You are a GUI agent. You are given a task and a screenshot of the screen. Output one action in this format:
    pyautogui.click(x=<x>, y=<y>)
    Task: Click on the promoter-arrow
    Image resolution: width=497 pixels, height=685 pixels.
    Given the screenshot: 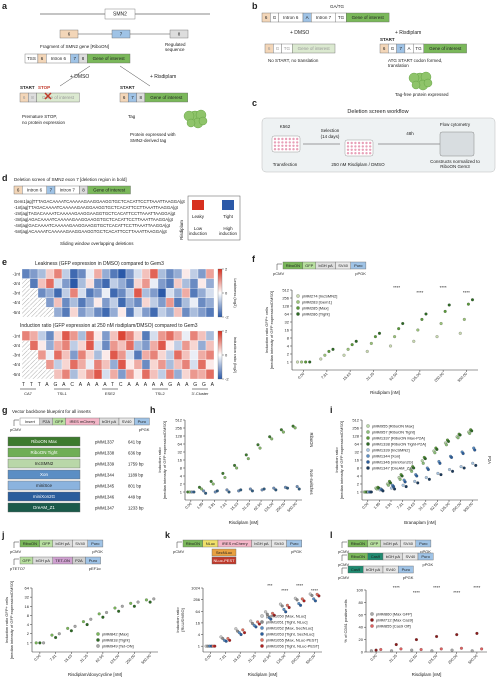 What is the action you would take?
    pyautogui.click(x=16, y=422)
    